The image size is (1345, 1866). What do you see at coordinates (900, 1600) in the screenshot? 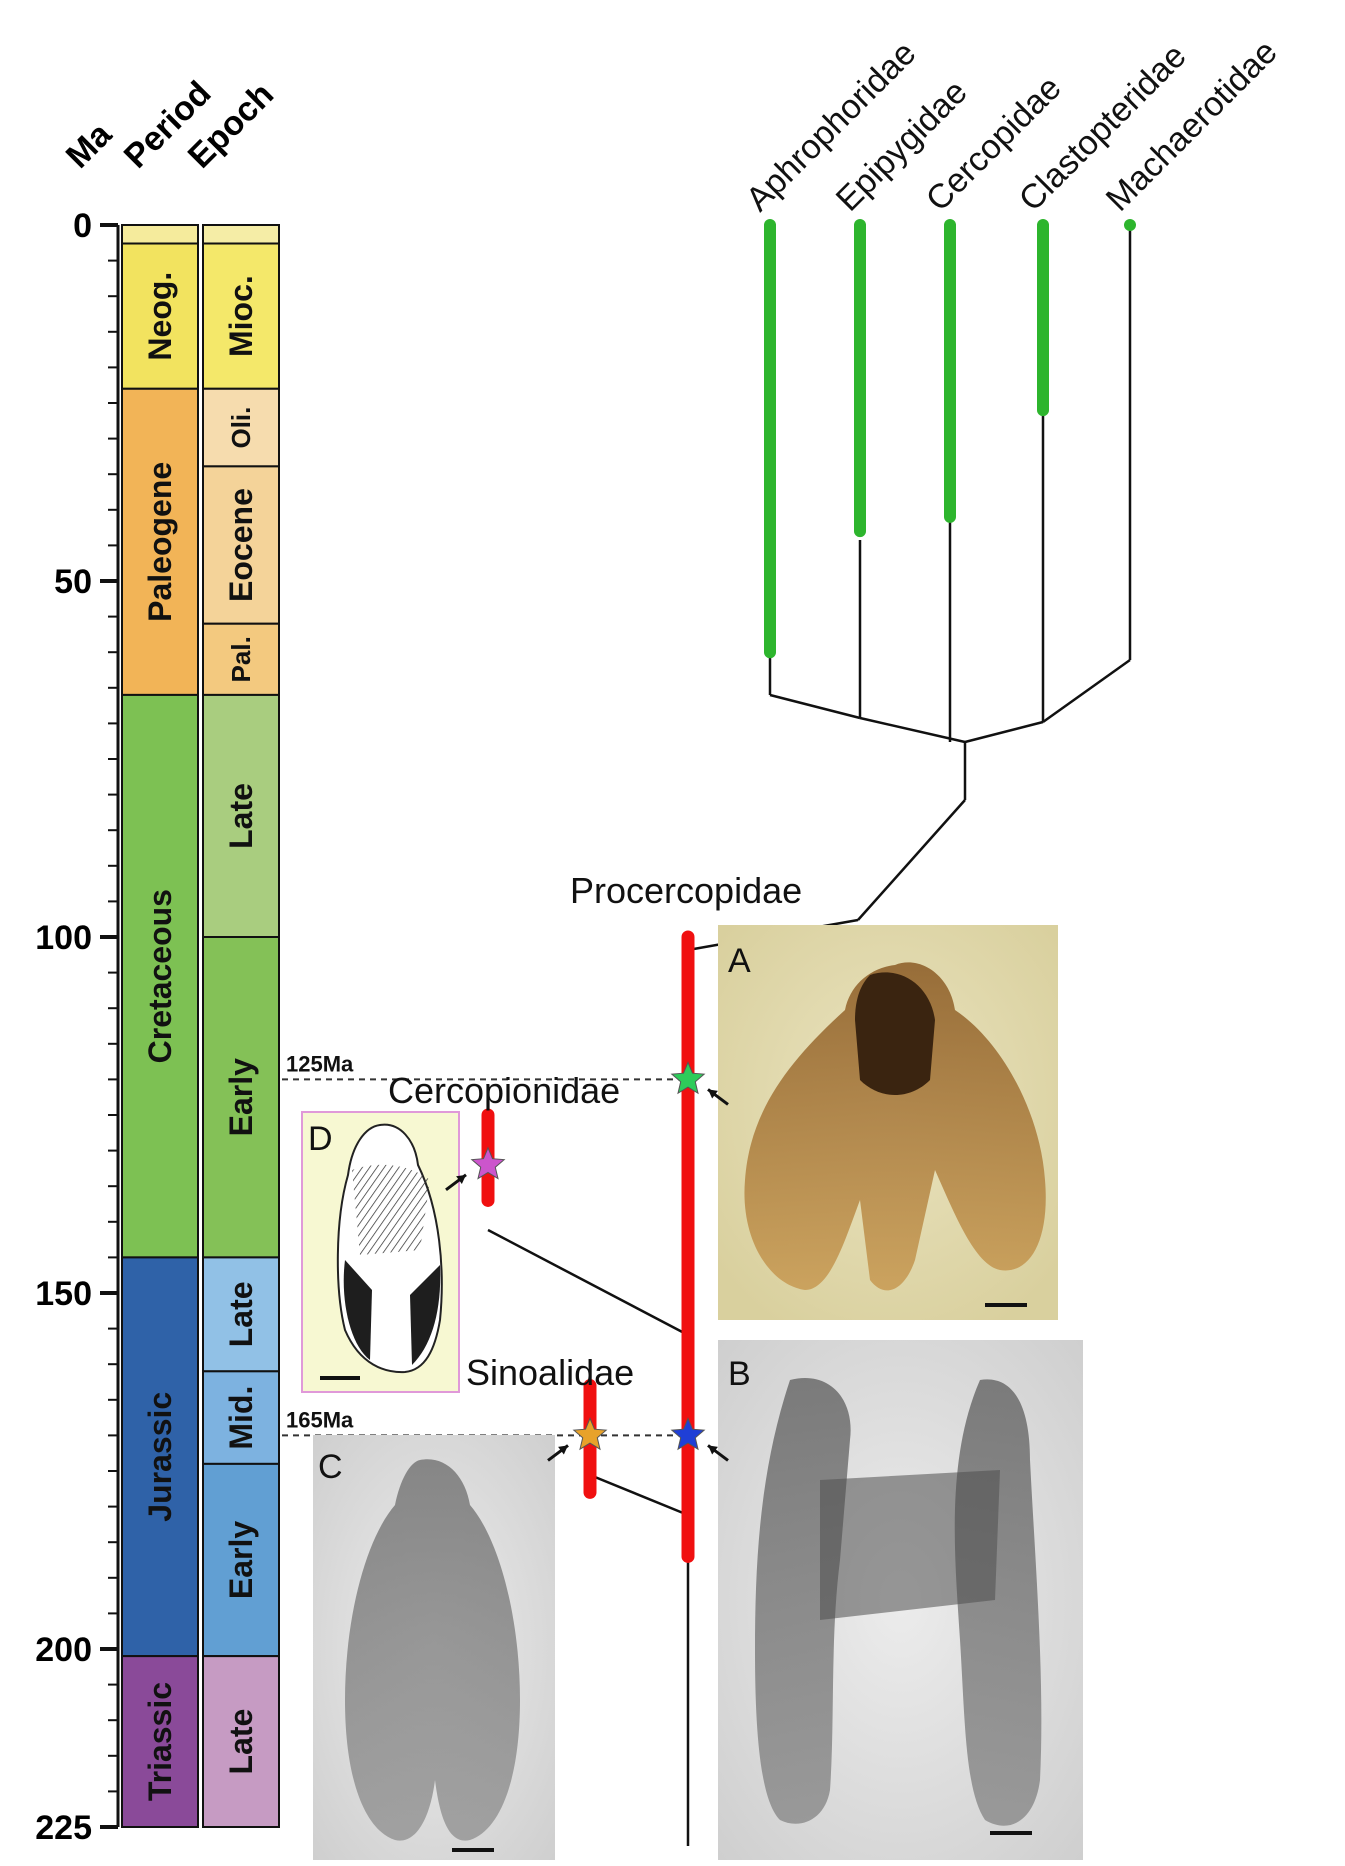
I see `panel-b-fossil-photo` at bounding box center [900, 1600].